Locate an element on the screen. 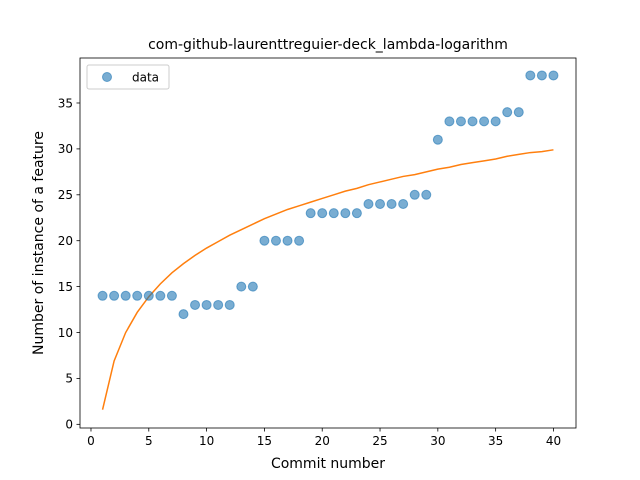 Image resolution: width=640 pixels, height=480 pixels. x-axis-label: Commit number is located at coordinates (328, 464).